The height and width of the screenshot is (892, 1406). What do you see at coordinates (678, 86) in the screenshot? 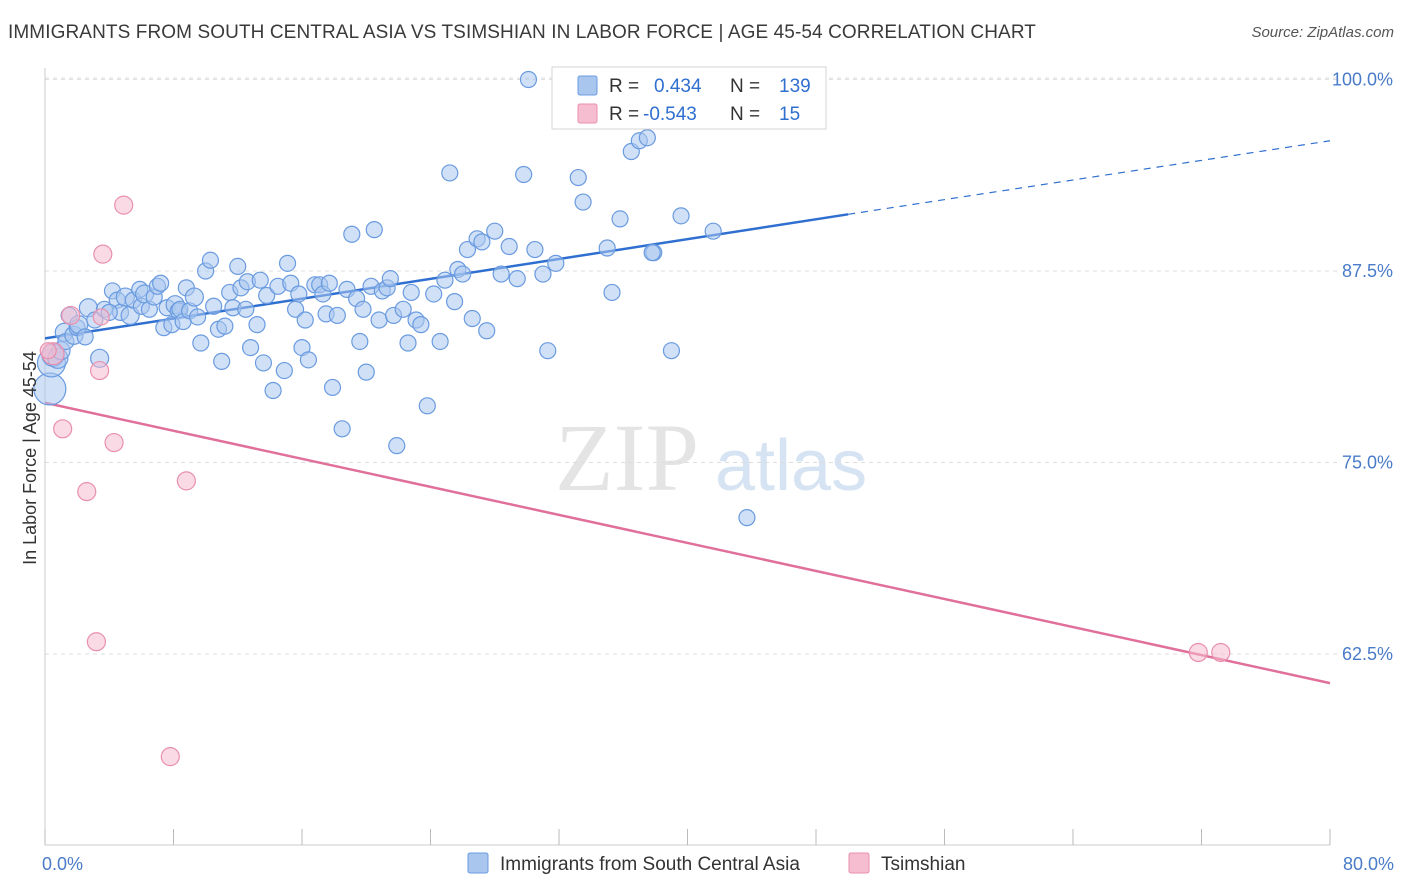
I see `legend-r-value-1: 0.434` at bounding box center [678, 86].